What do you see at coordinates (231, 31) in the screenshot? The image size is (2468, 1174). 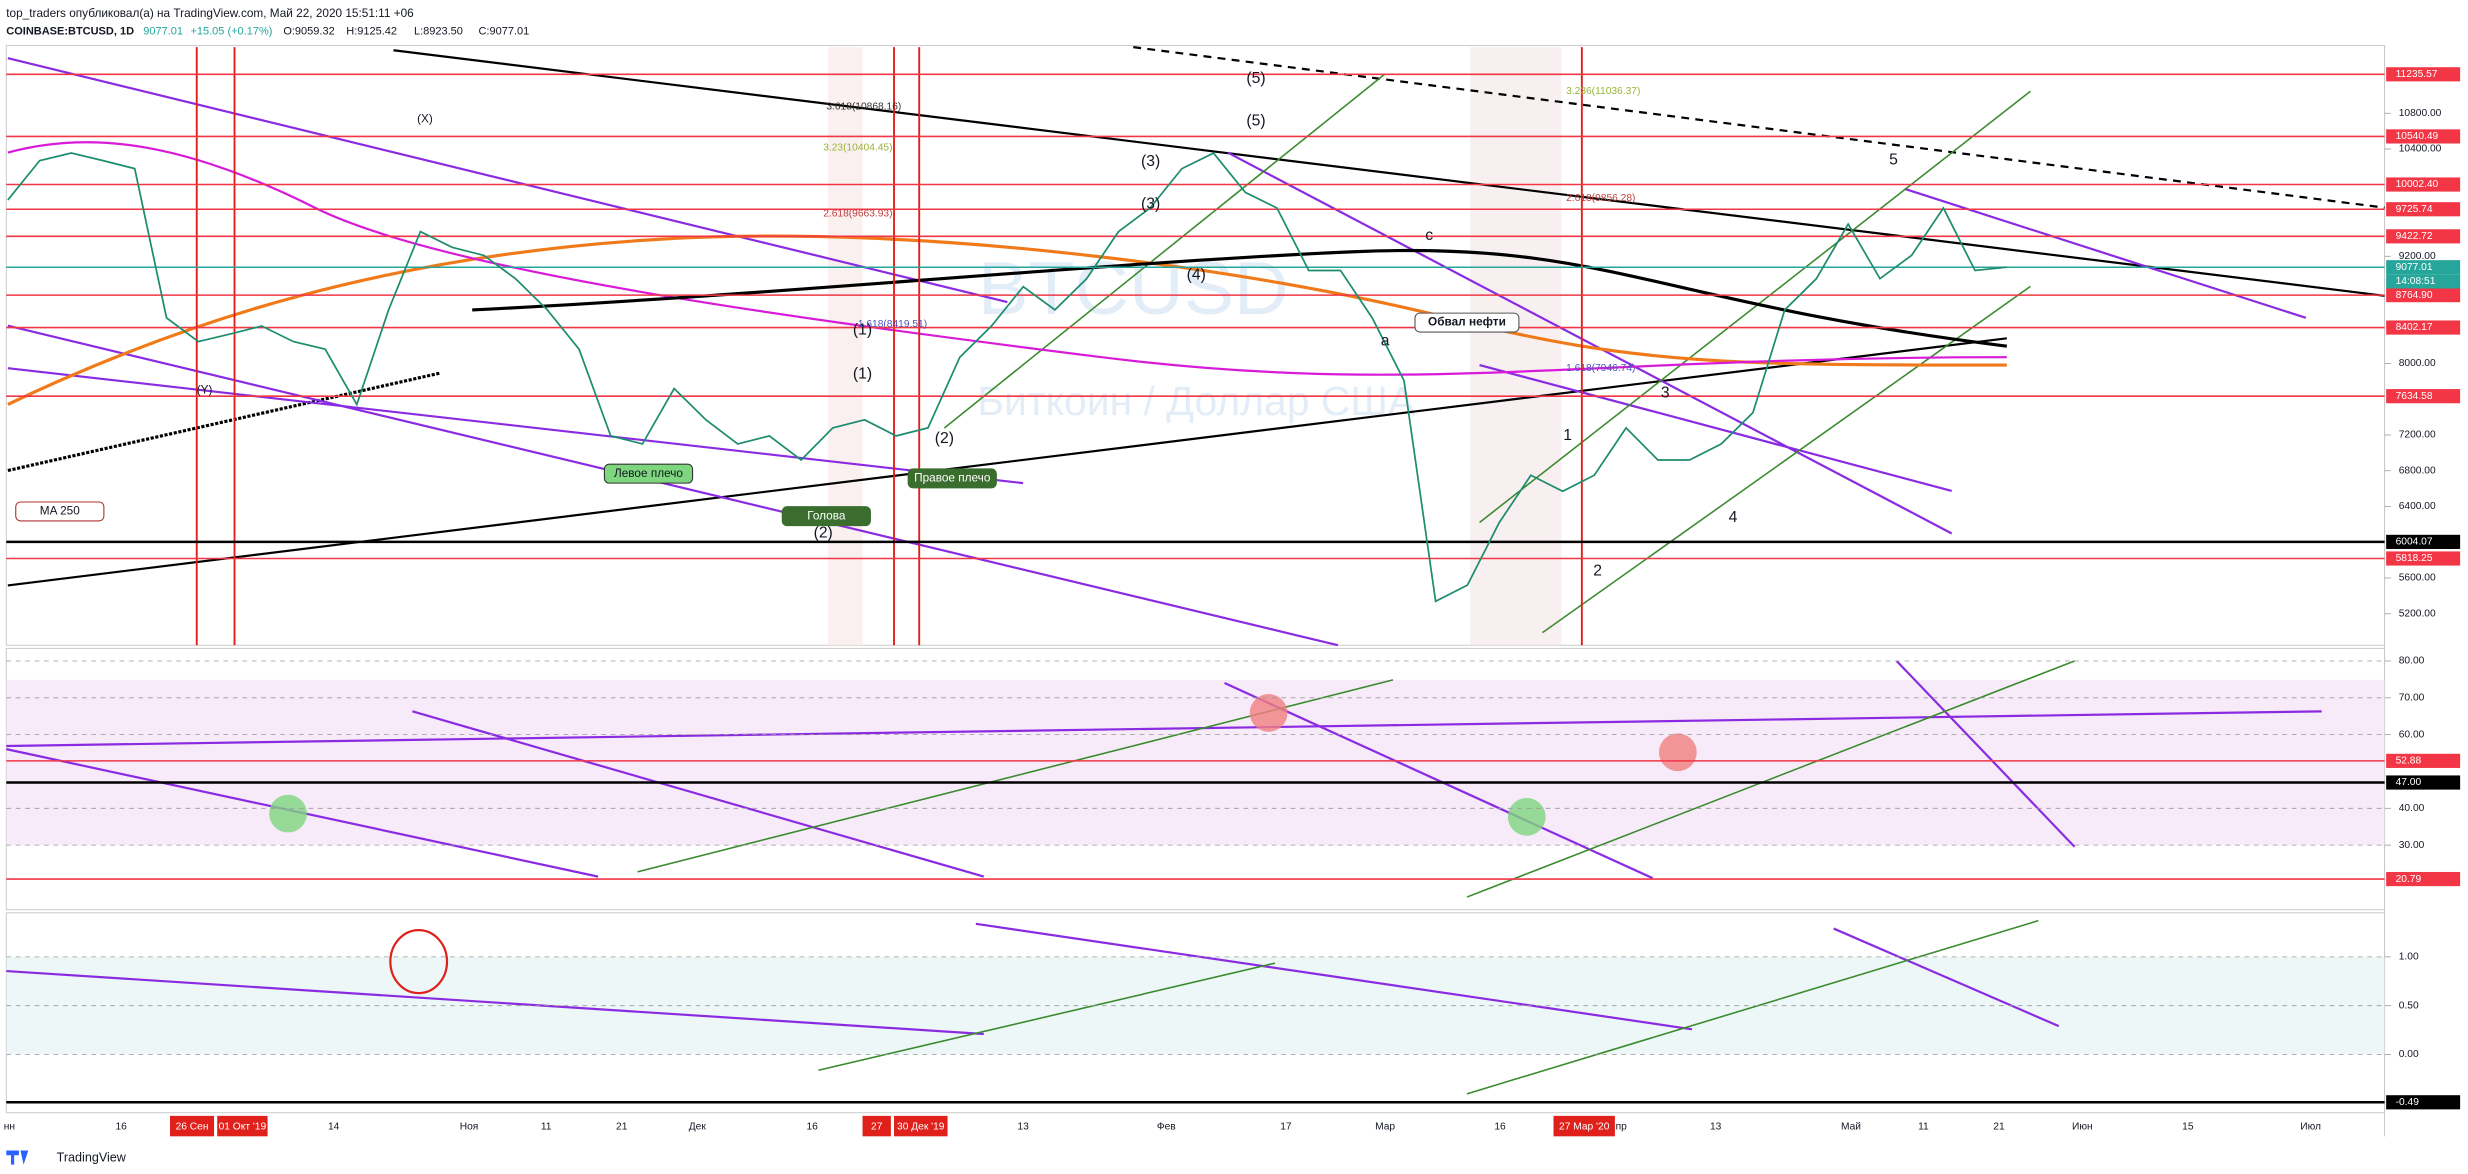 I see `change: +15.05 (+0.17%)` at bounding box center [231, 31].